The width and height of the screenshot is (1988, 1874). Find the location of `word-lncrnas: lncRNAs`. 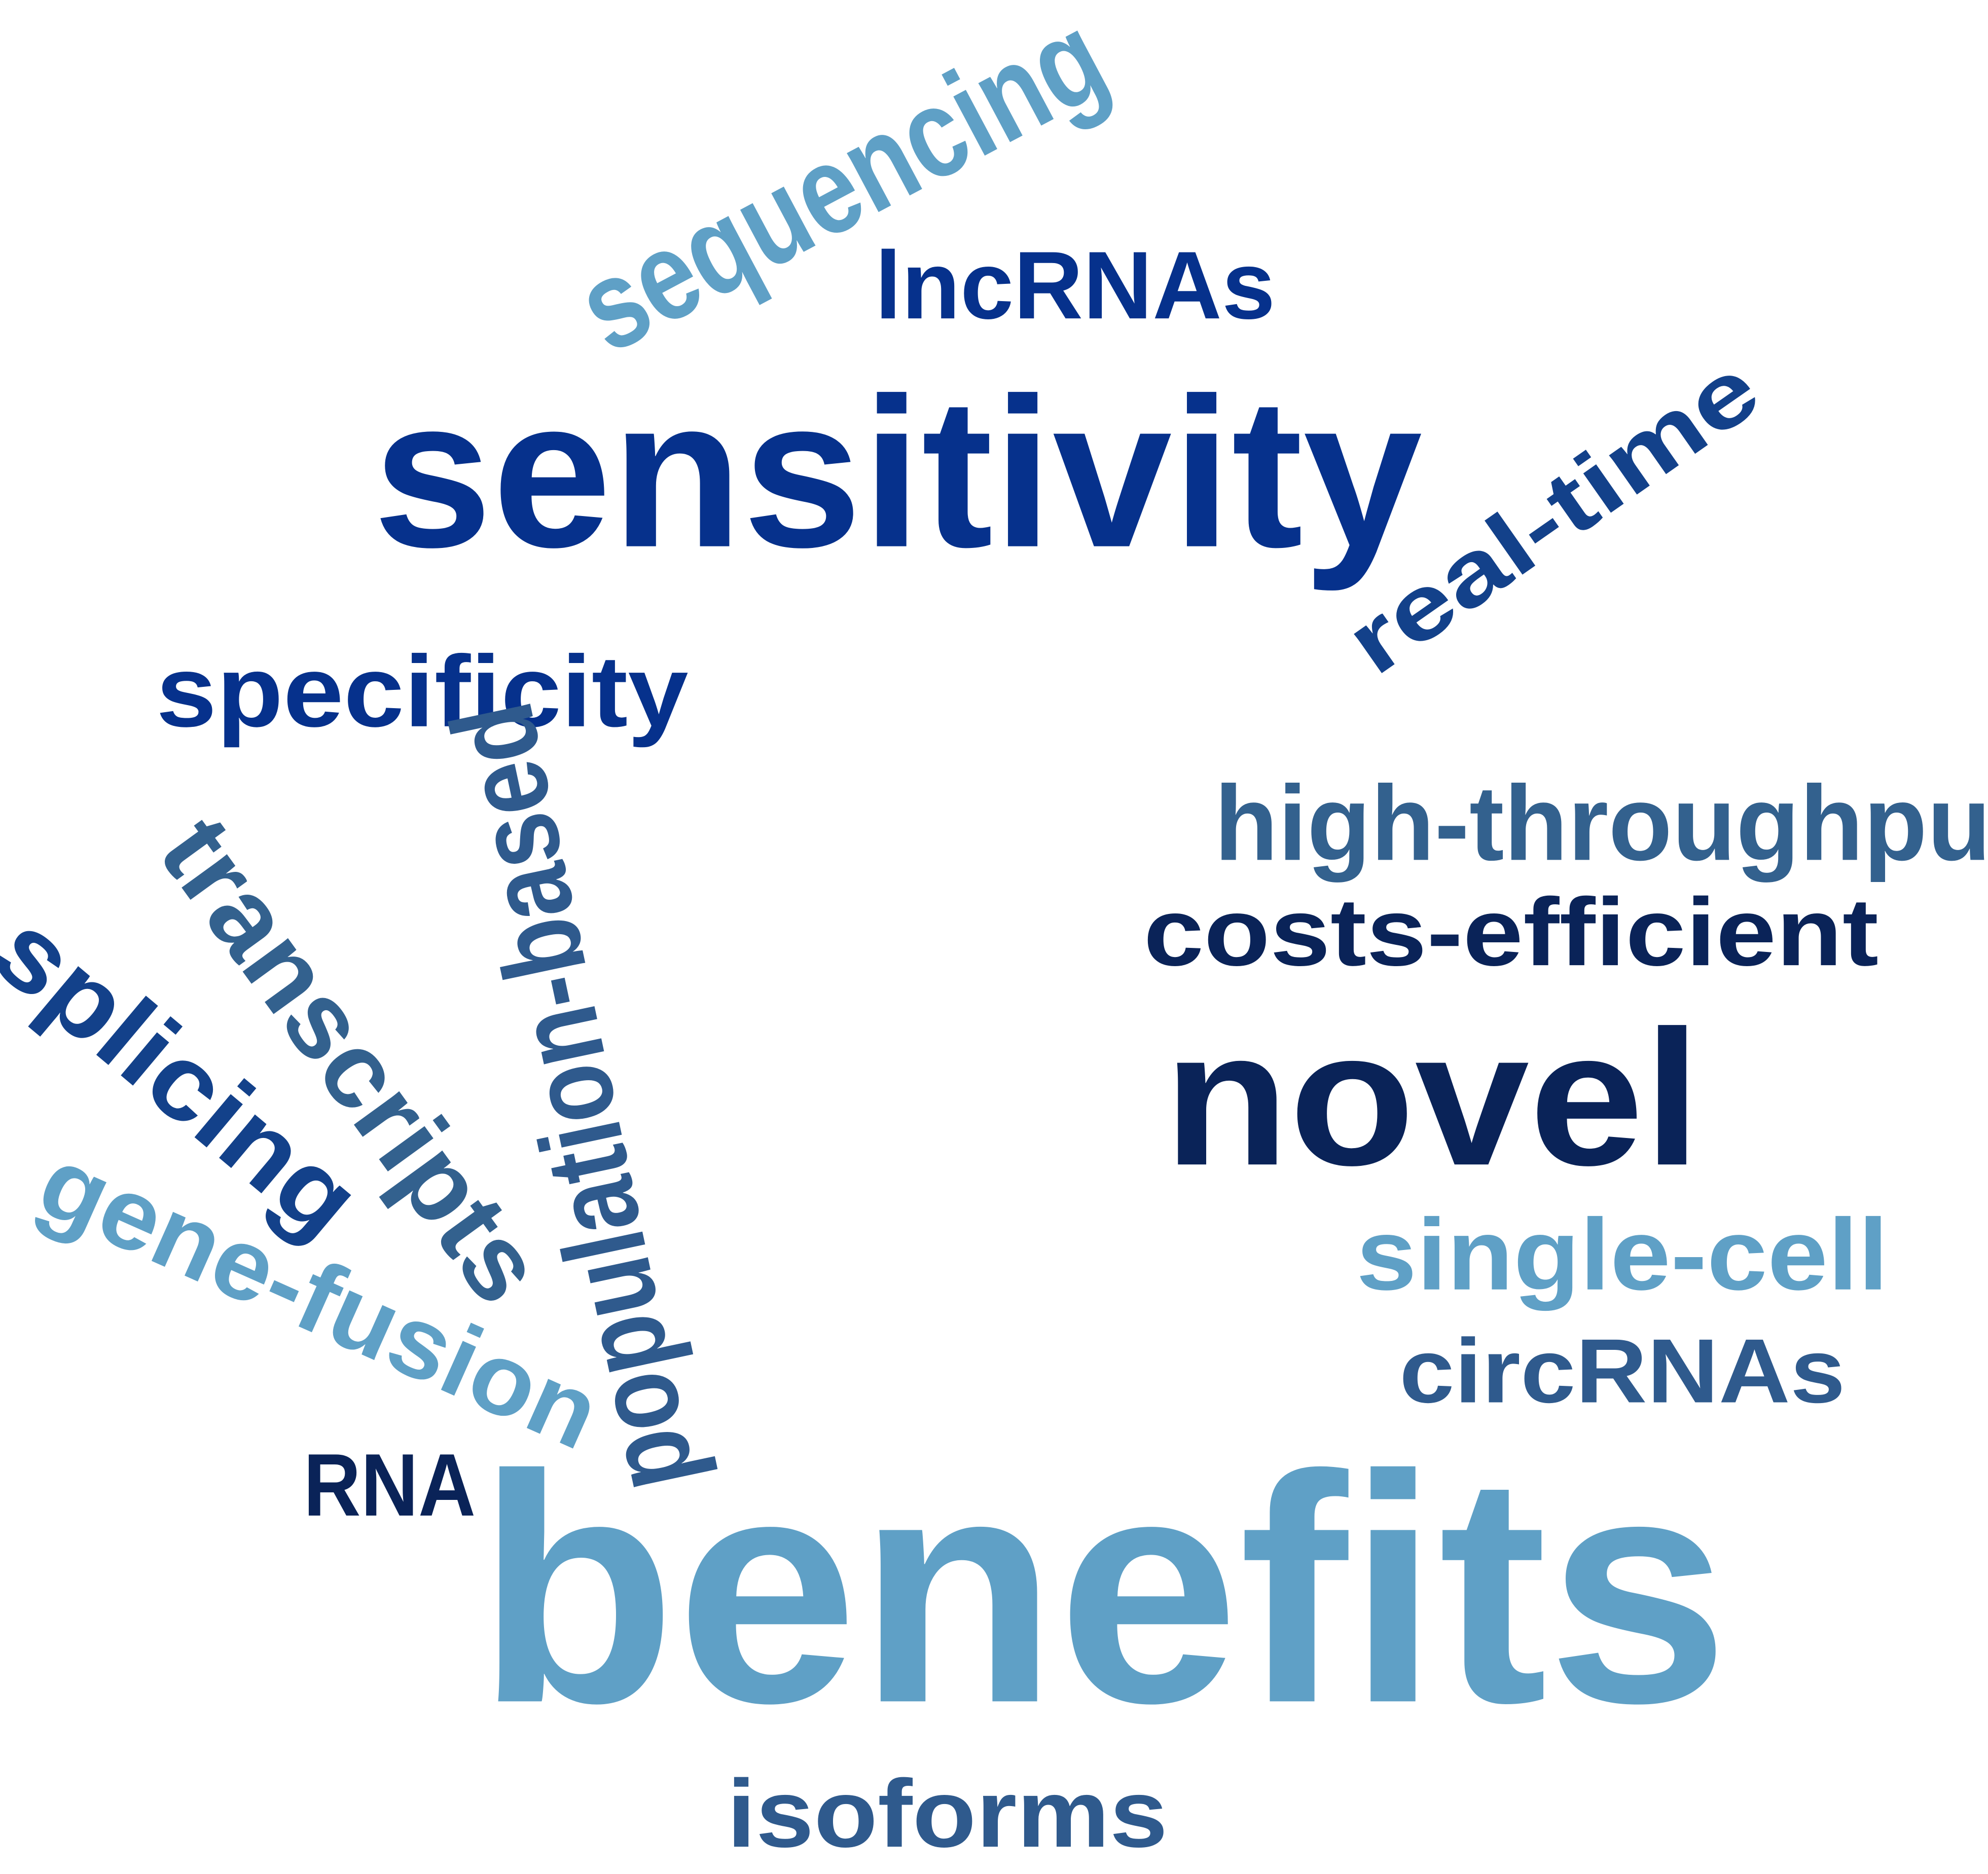

word-lncrnas: lncRNAs is located at coordinates (1075, 285).